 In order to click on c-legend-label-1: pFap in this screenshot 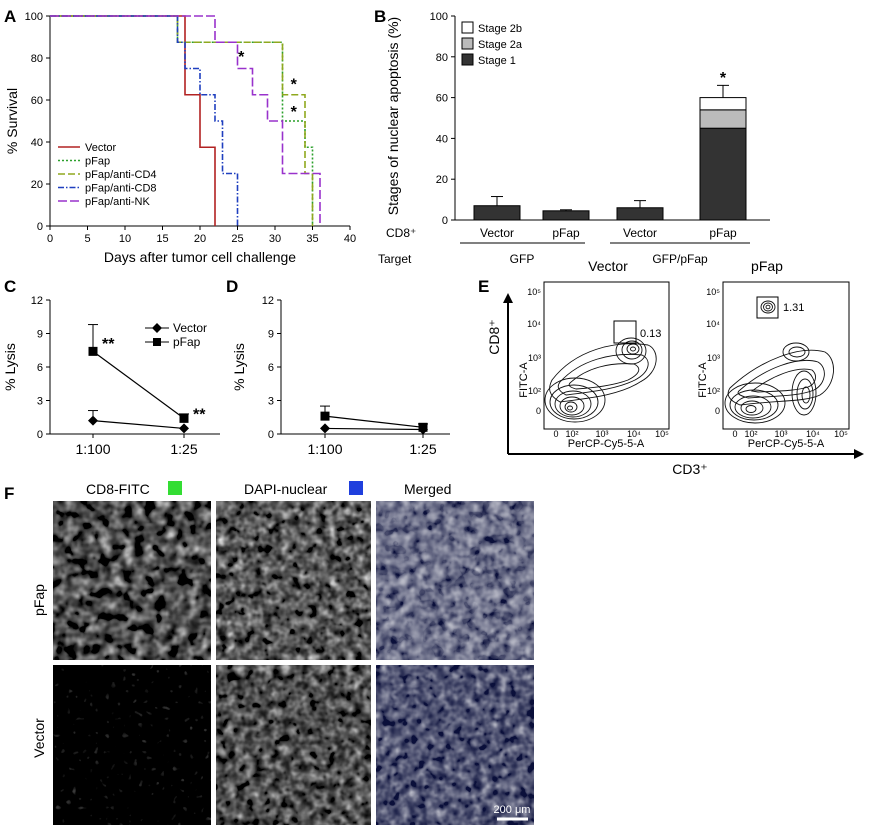, I will do `click(187, 342)`.